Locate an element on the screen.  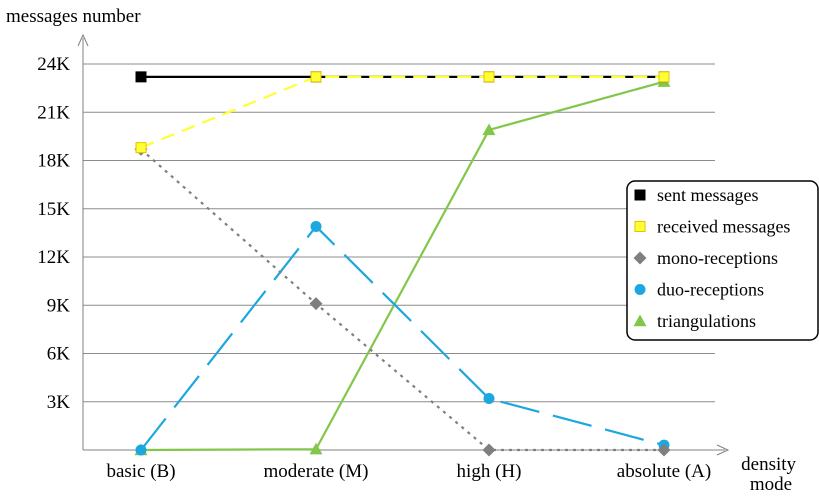
legend-entry: sent messages is located at coordinates (696, 195).